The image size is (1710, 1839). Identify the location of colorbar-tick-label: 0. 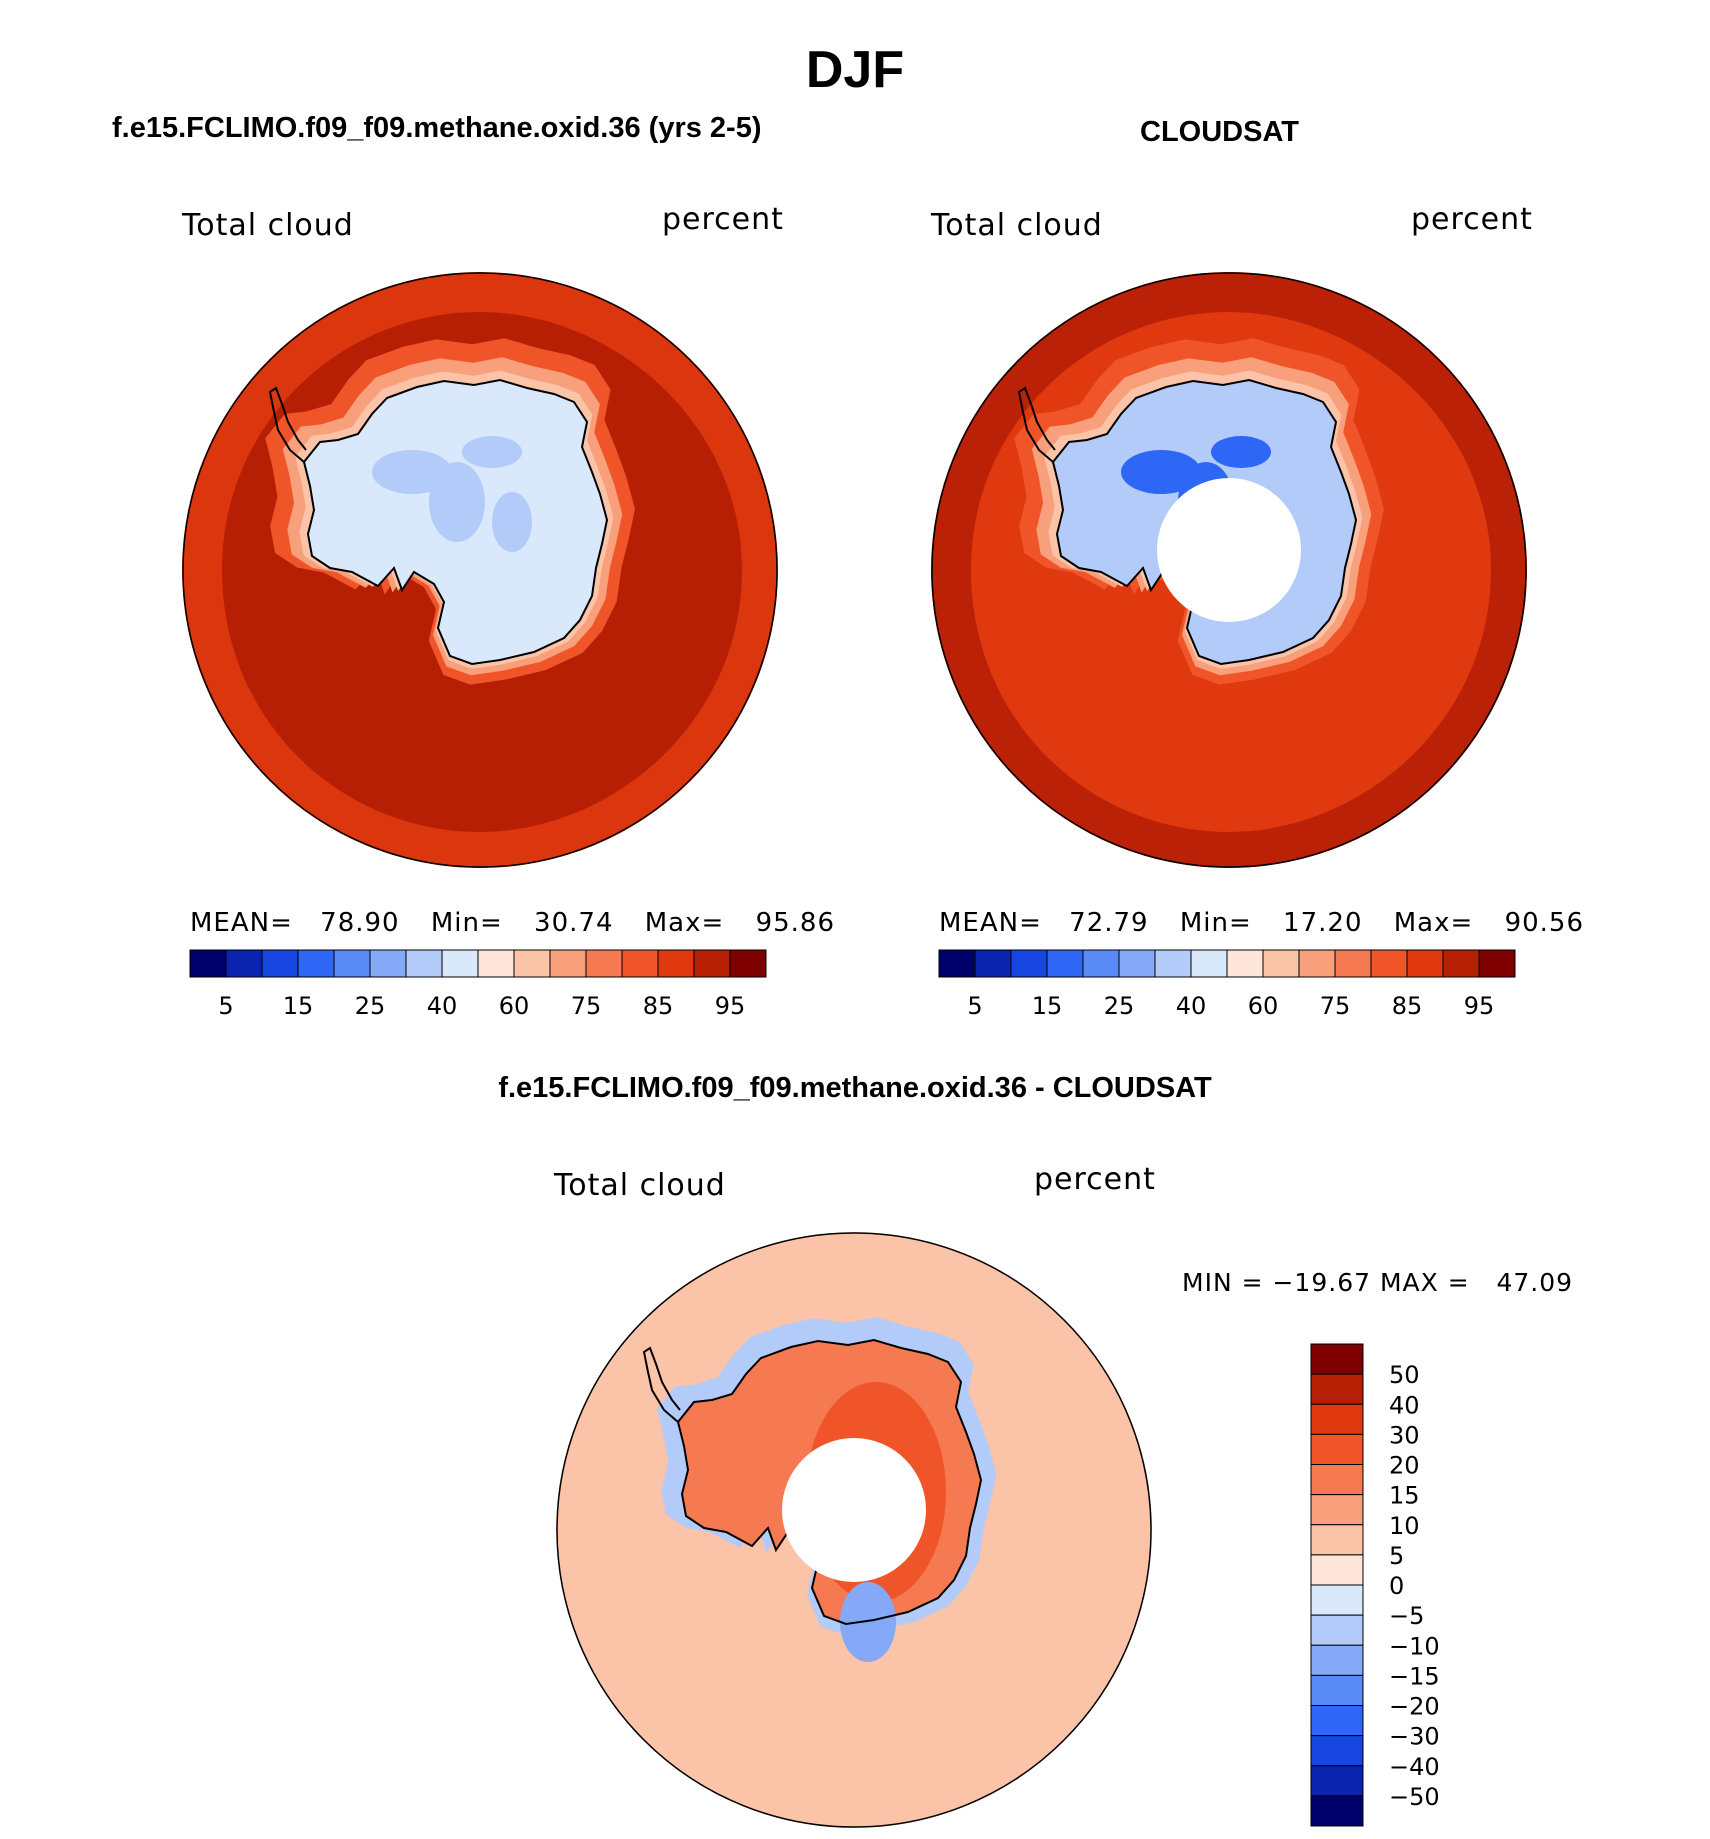
(1396, 1586).